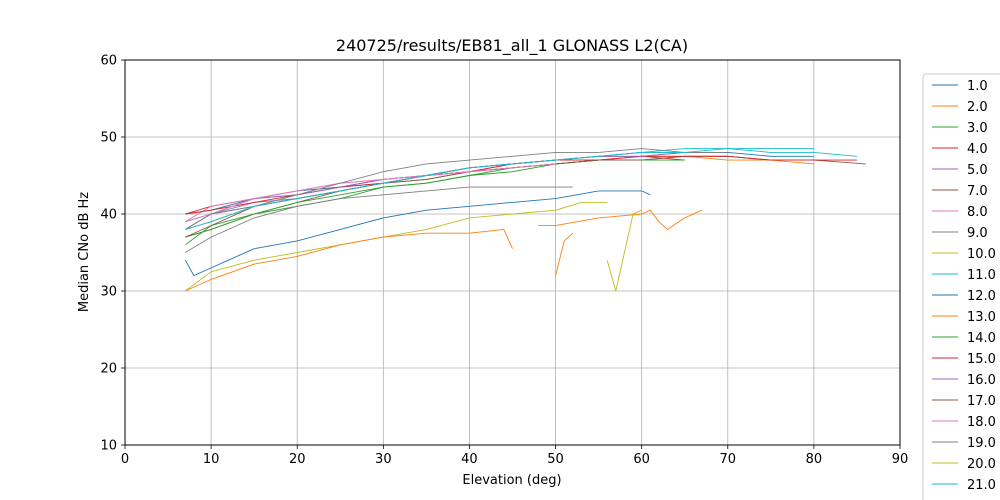 The image size is (1000, 500). Describe the element at coordinates (84, 252) in the screenshot. I see `y-axis-title: Median CNo dB Hz` at that location.